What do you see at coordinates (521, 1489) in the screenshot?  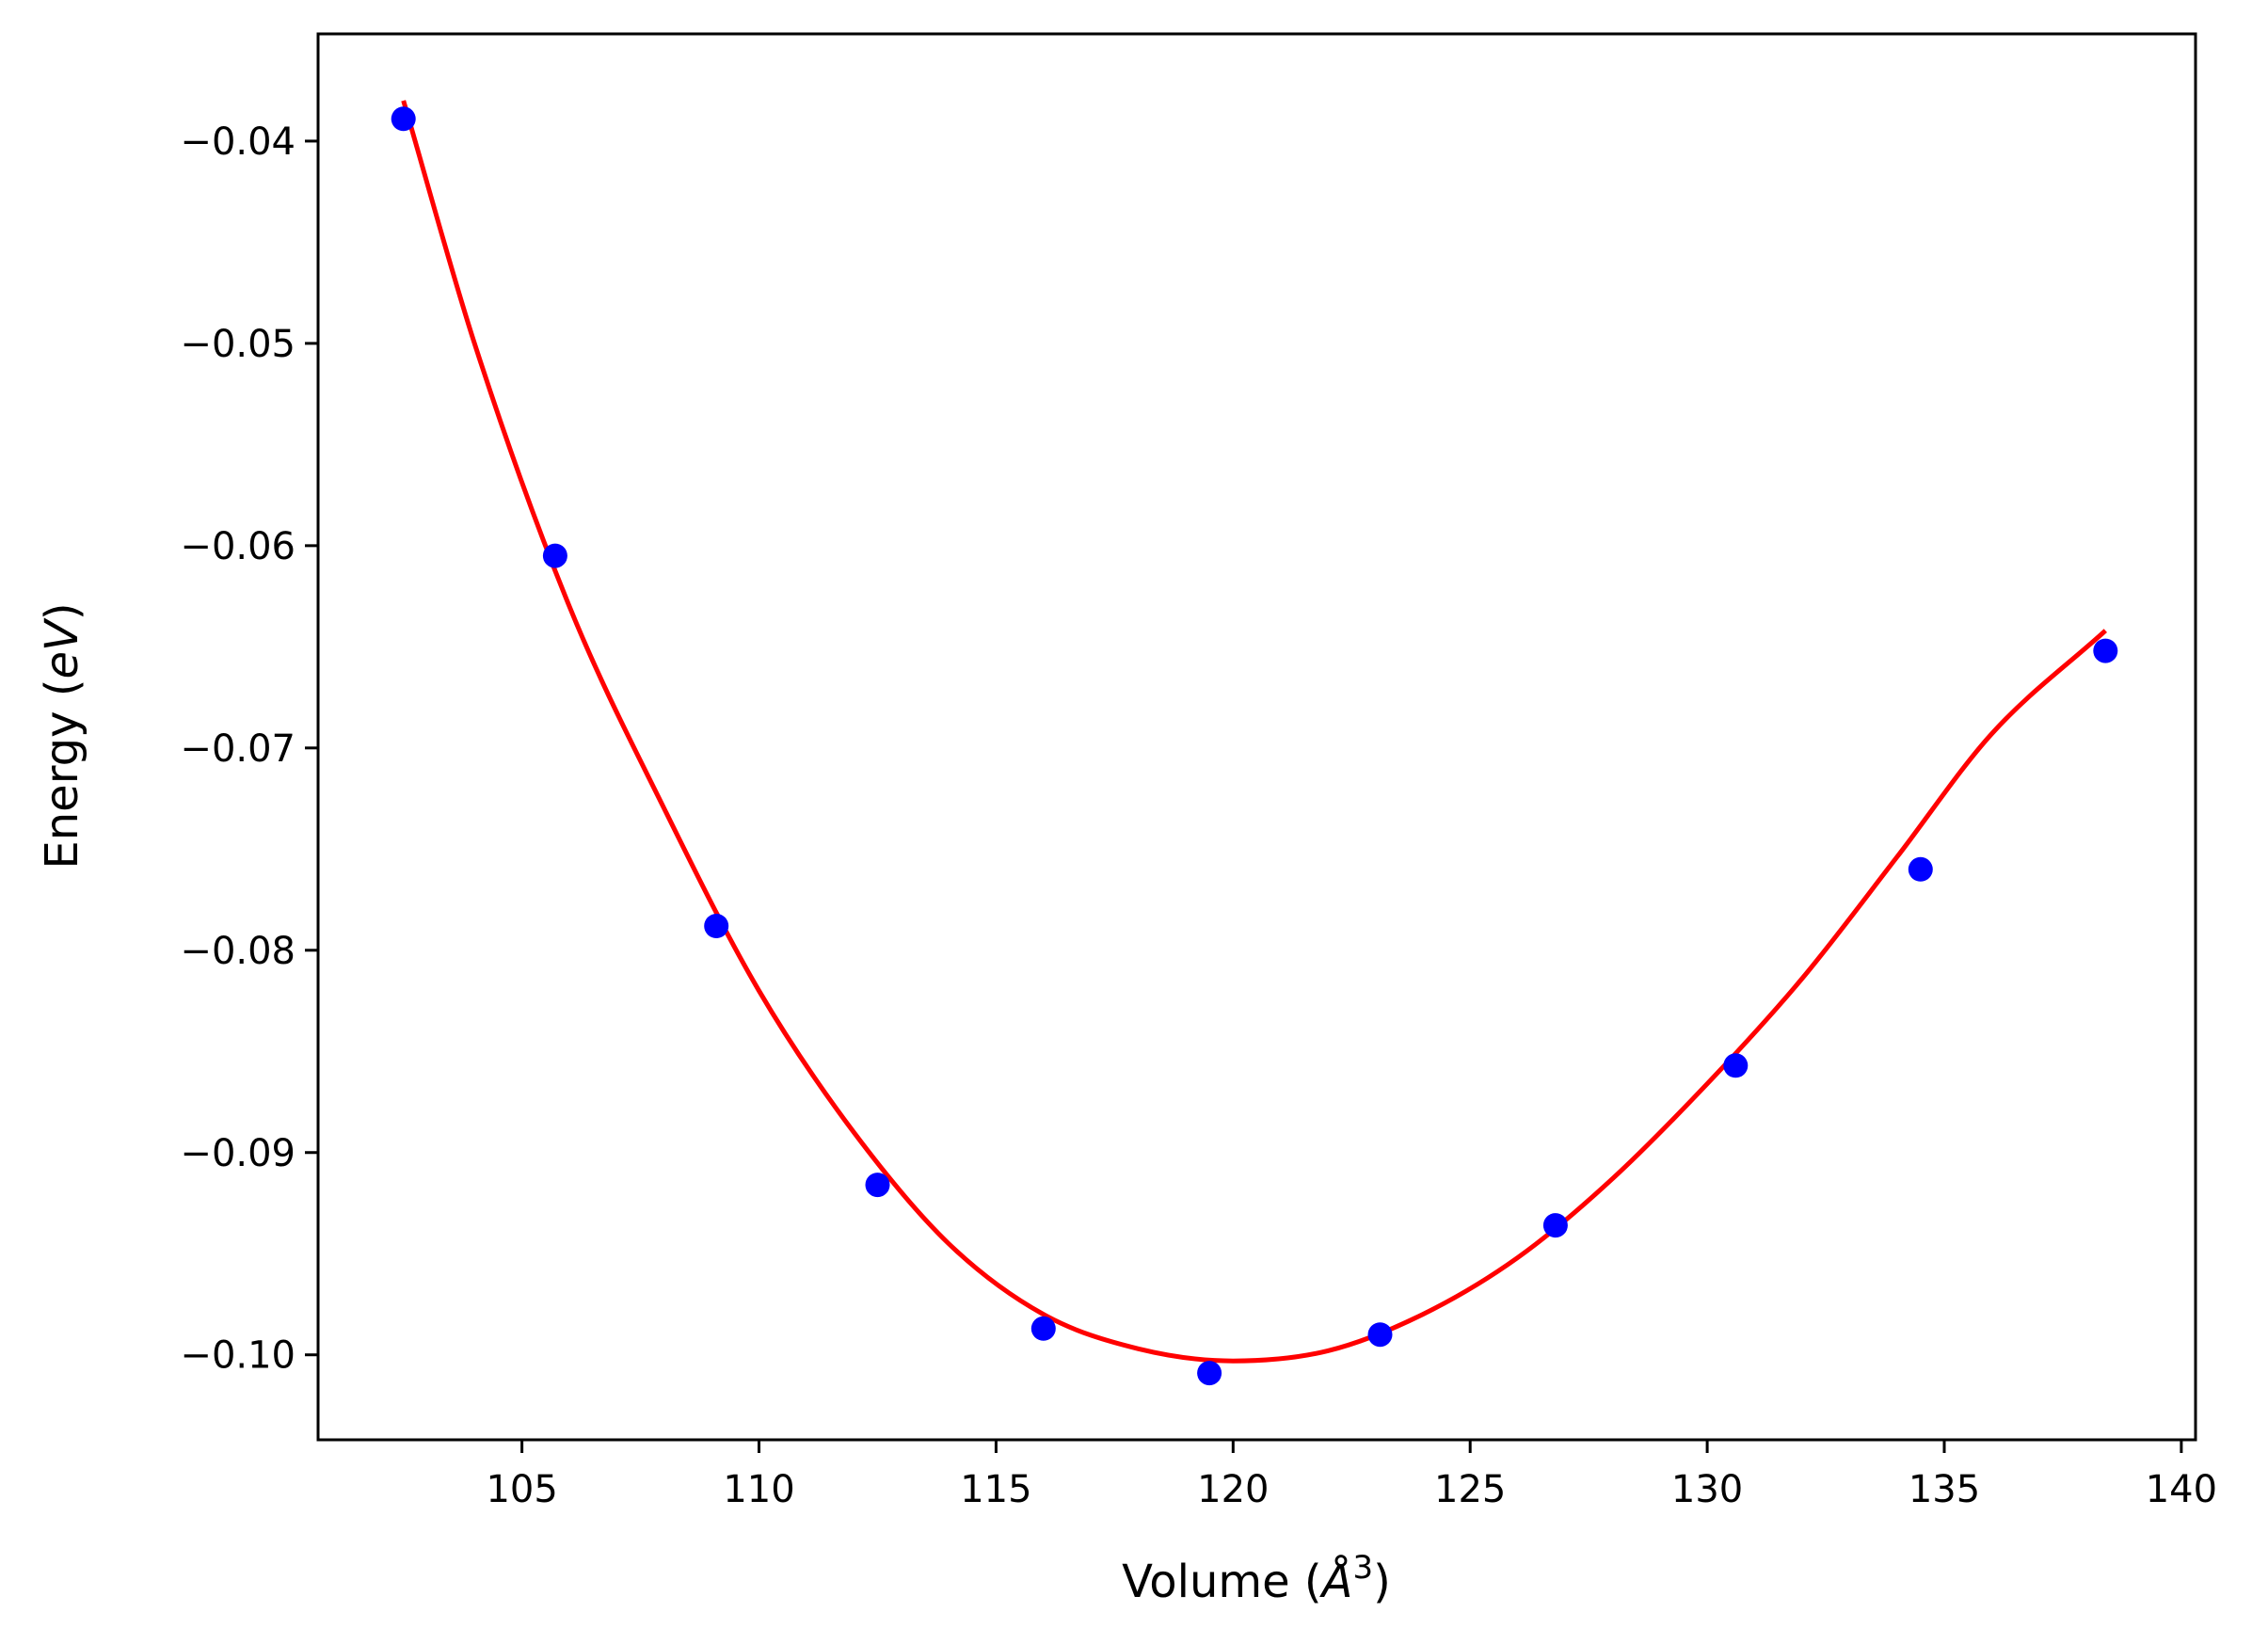 I see `x-tick-label: 105` at bounding box center [521, 1489].